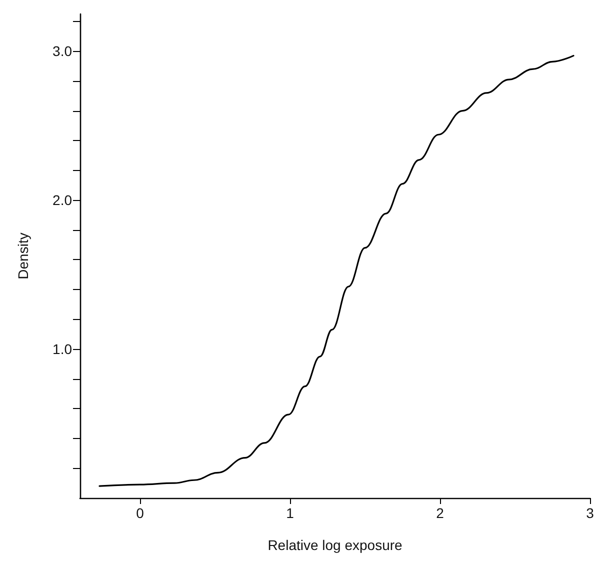  What do you see at coordinates (62, 200) in the screenshot?
I see `y-tick-label: 2.0` at bounding box center [62, 200].